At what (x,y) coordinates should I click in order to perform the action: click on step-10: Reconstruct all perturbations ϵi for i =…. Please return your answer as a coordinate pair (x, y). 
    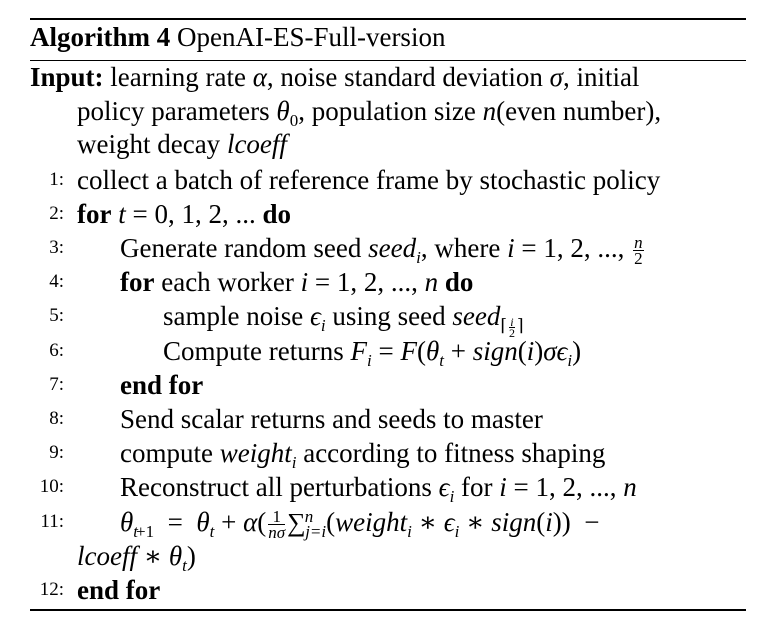
    Looking at the image, I should click on (378, 489).